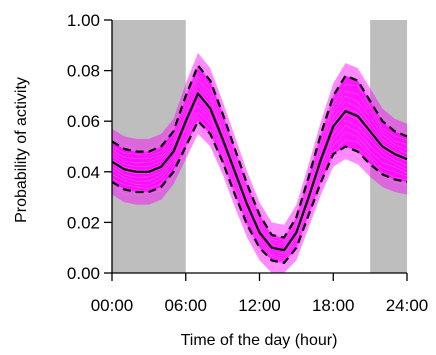 This screenshot has width=436, height=355. I want to click on y-tick-label: 0.00, so click(83, 273).